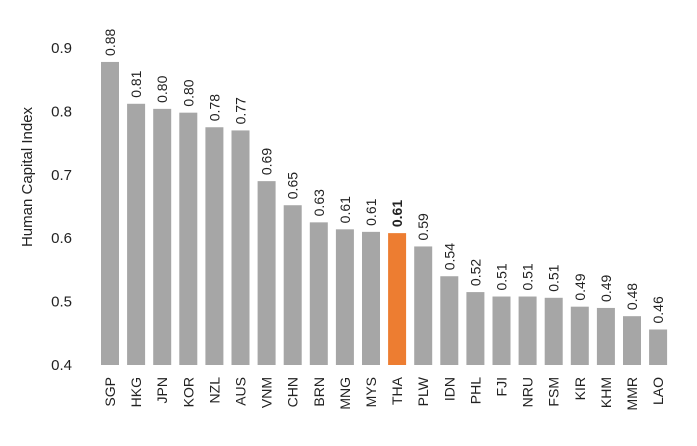  What do you see at coordinates (423, 391) in the screenshot?
I see `category-label-plw: PLW` at bounding box center [423, 391].